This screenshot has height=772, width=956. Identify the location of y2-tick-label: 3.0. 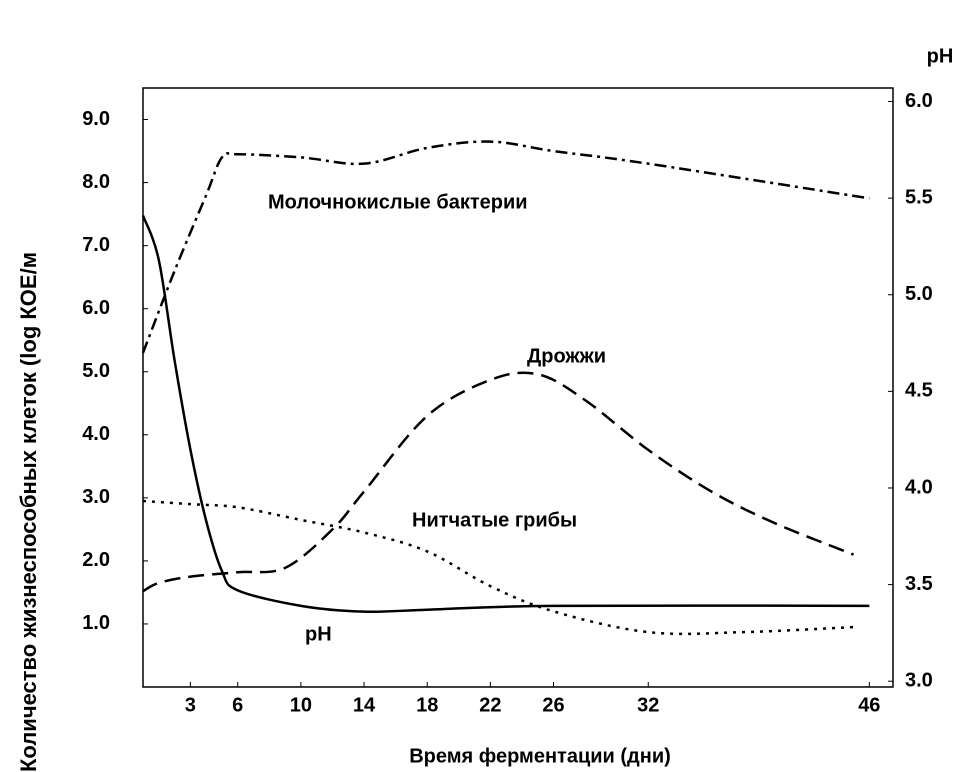
(919, 680).